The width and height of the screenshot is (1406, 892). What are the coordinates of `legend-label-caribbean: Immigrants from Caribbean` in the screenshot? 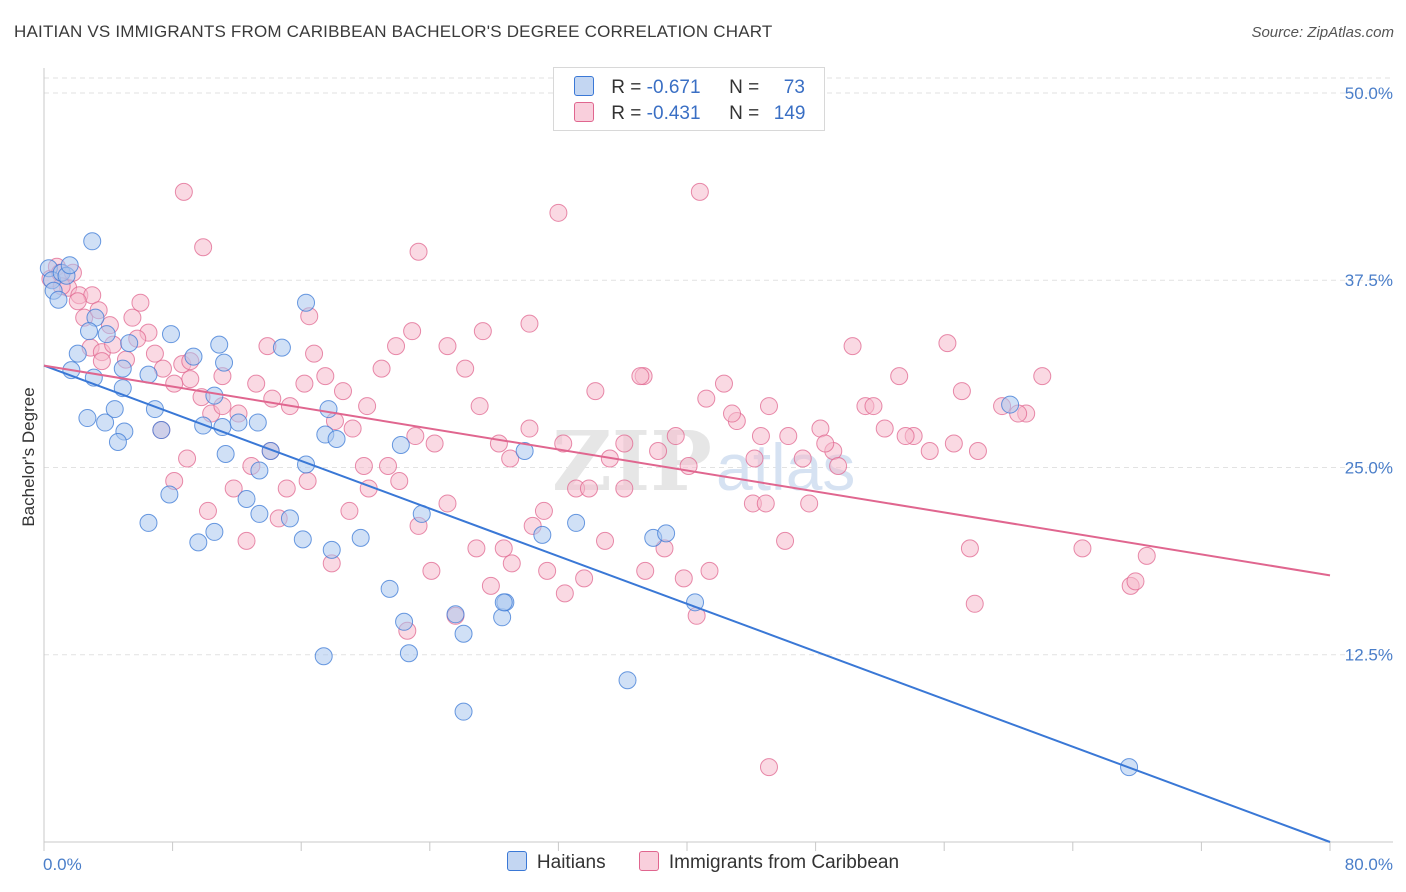 It's located at (784, 862).